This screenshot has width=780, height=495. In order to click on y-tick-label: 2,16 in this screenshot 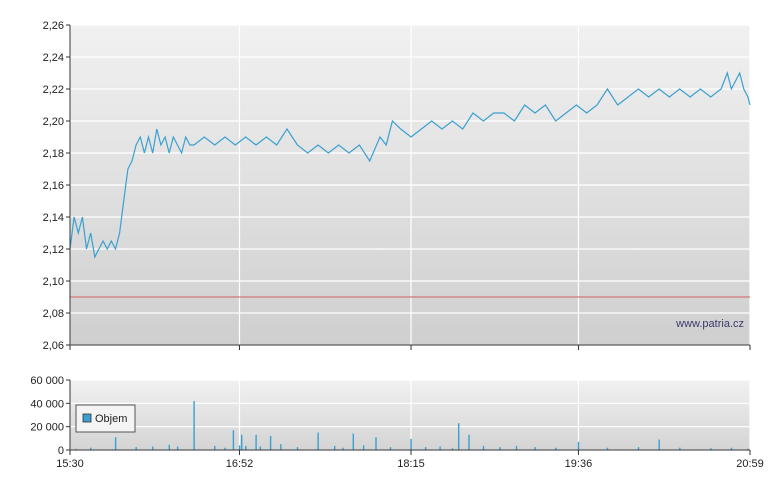, I will do `click(53, 186)`.